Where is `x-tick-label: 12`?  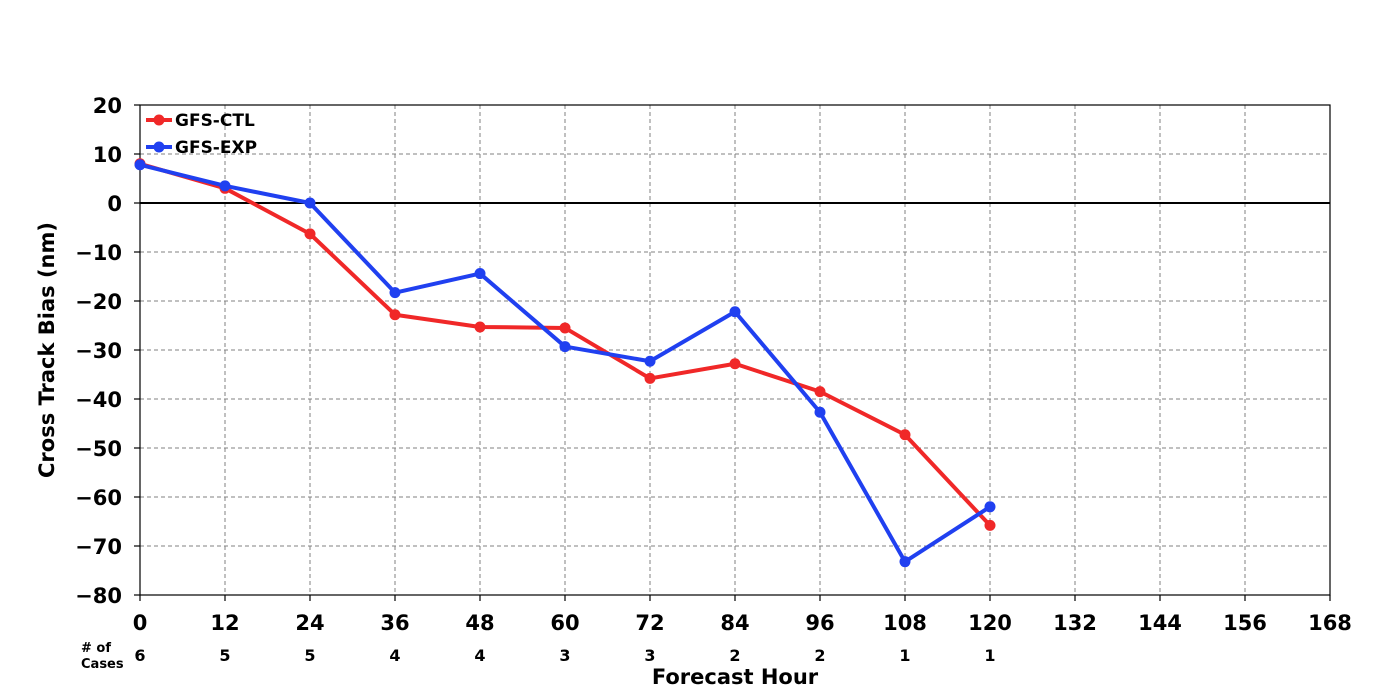
x-tick-label: 12 is located at coordinates (224, 623).